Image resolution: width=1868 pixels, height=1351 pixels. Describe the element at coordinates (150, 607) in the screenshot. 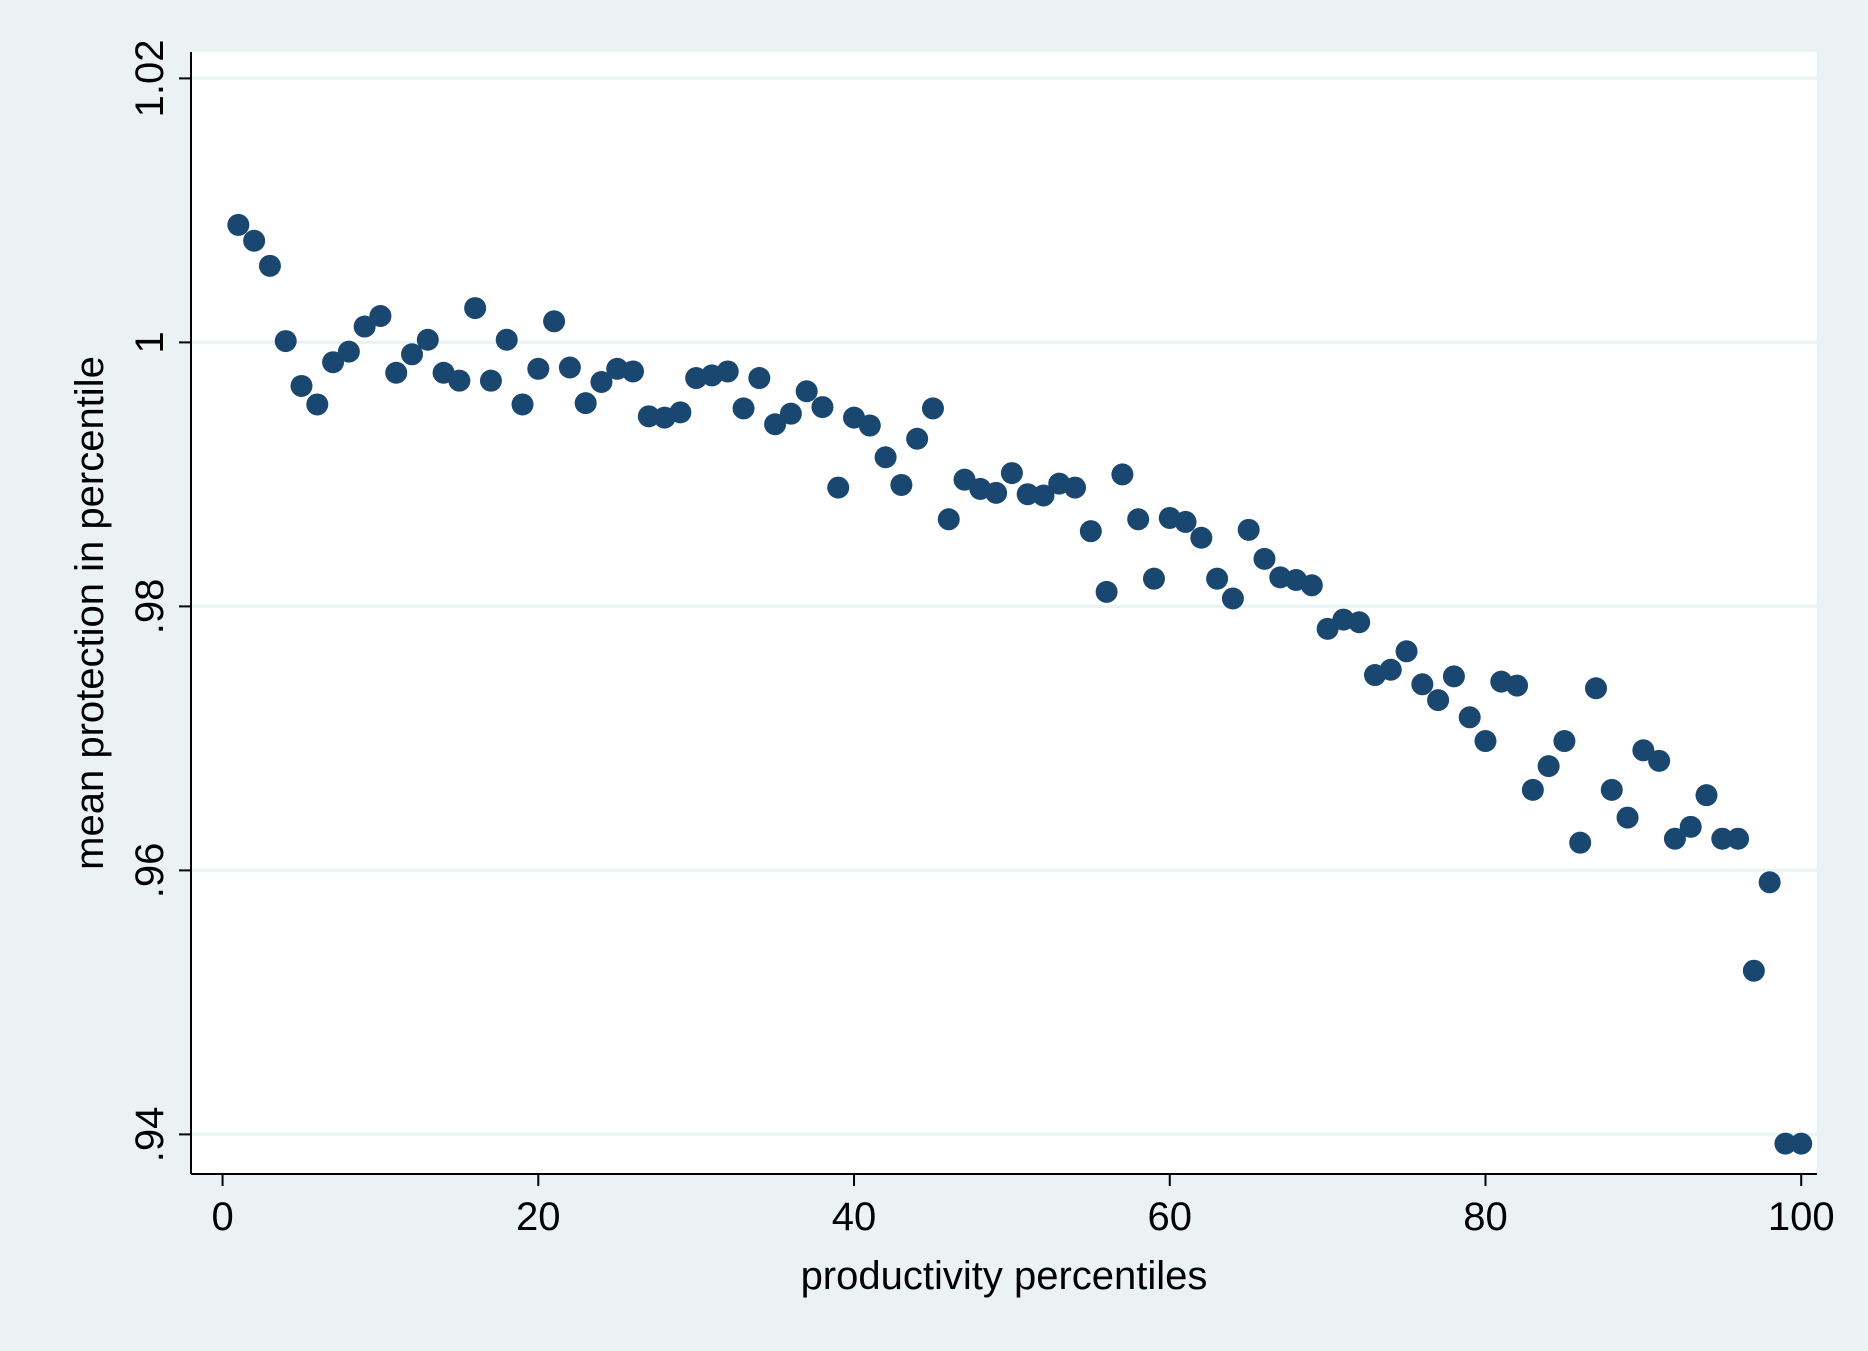

I see `y-tick-label: .98` at that location.